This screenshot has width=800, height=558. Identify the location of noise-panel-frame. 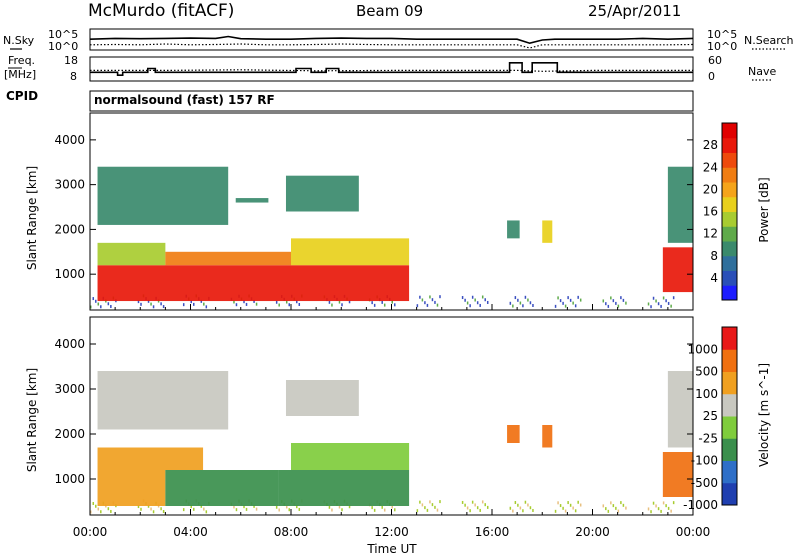
(391, 39).